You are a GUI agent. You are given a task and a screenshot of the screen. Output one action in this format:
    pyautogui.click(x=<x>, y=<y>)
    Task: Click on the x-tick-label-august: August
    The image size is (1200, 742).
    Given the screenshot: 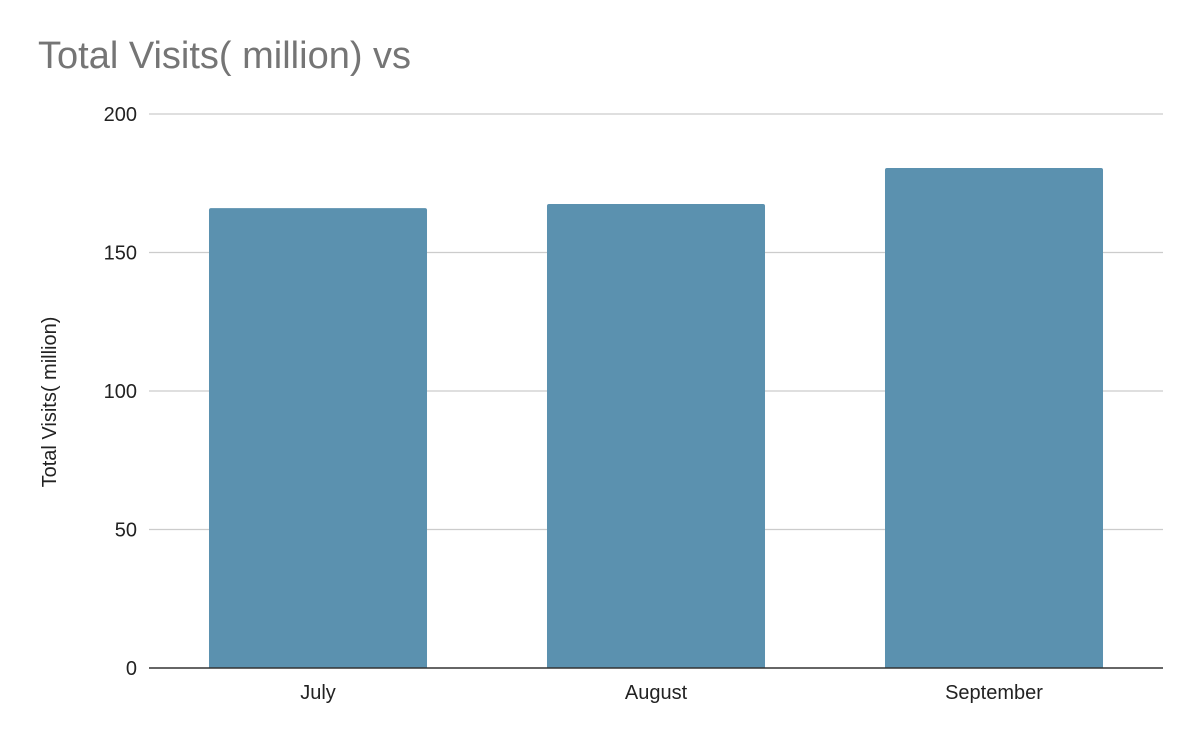 What is the action you would take?
    pyautogui.click(x=656, y=693)
    